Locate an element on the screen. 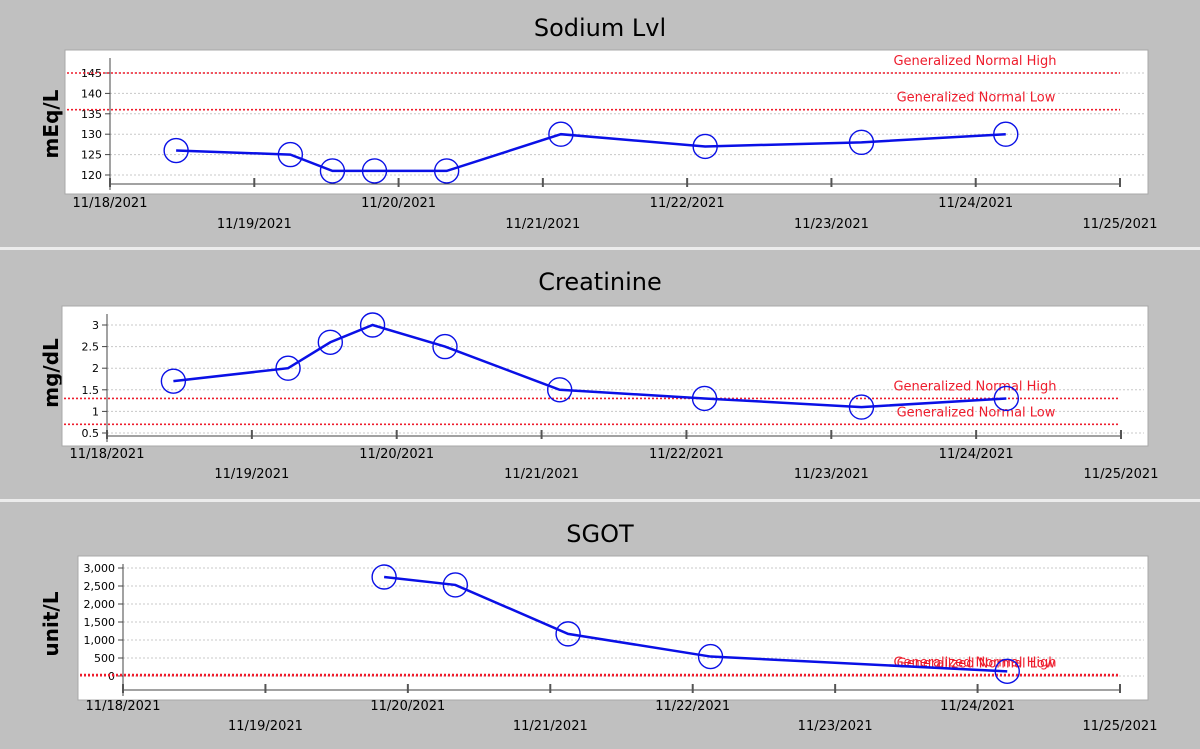  y-axis-label: unit/L is located at coordinates (51, 623).